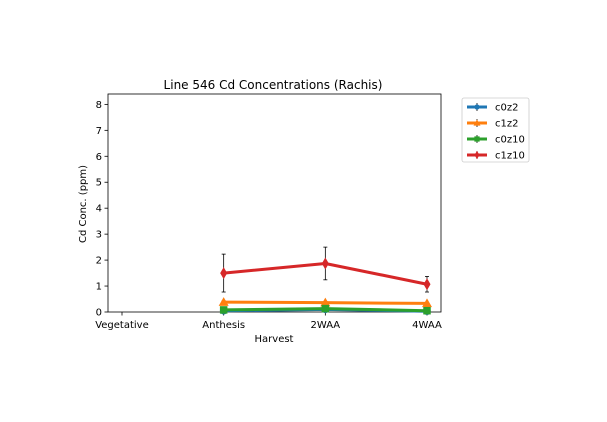  I want to click on legend: c0z2 c1z2 c0z10 c1z10, so click(495, 130).